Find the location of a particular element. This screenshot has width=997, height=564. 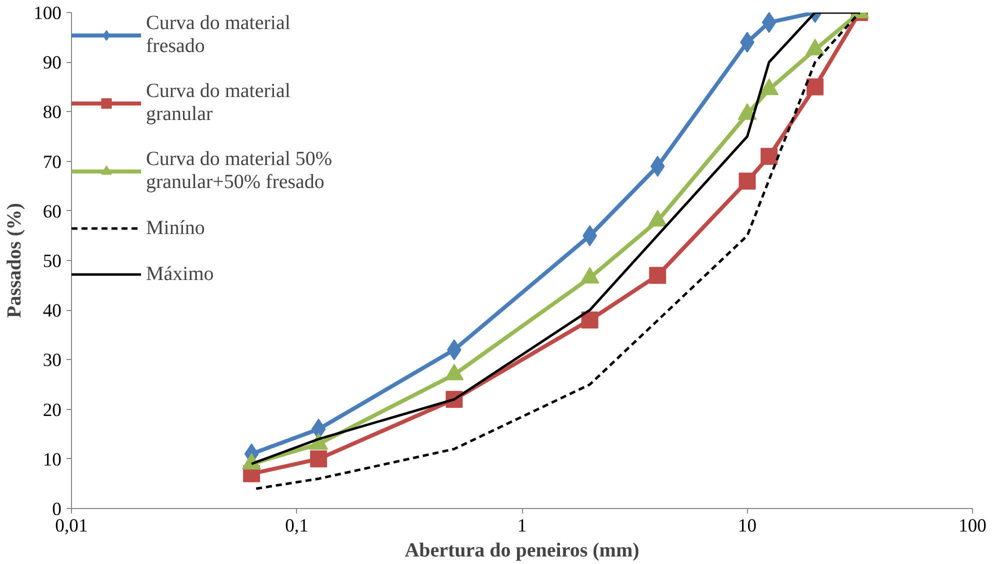

y-tick-label: 10 is located at coordinates (52, 459).